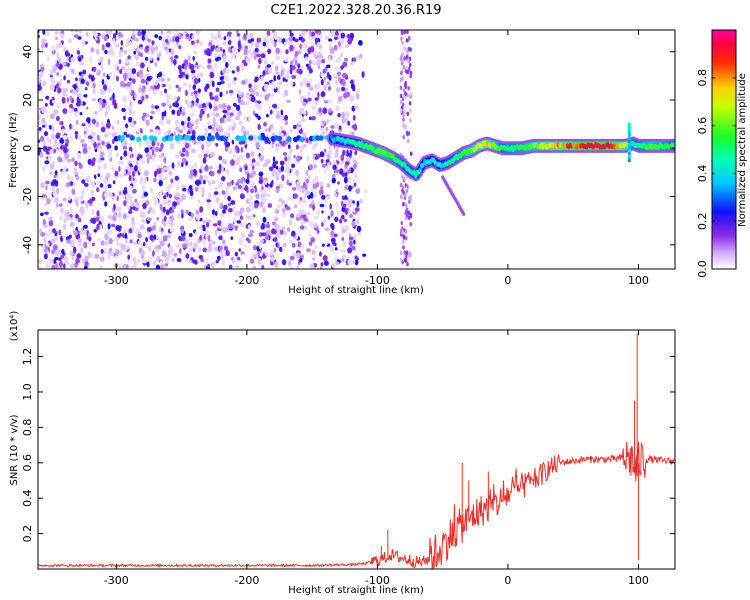 Image resolution: width=750 pixels, height=600 pixels. Describe the element at coordinates (742, 150) in the screenshot. I see `colorbar-label: Normalized spectral amplitude` at that location.